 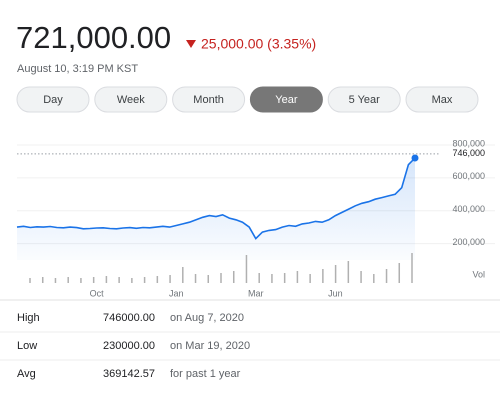 What do you see at coordinates (468, 176) in the screenshot?
I see `y-tick-label: 600,000` at bounding box center [468, 176].